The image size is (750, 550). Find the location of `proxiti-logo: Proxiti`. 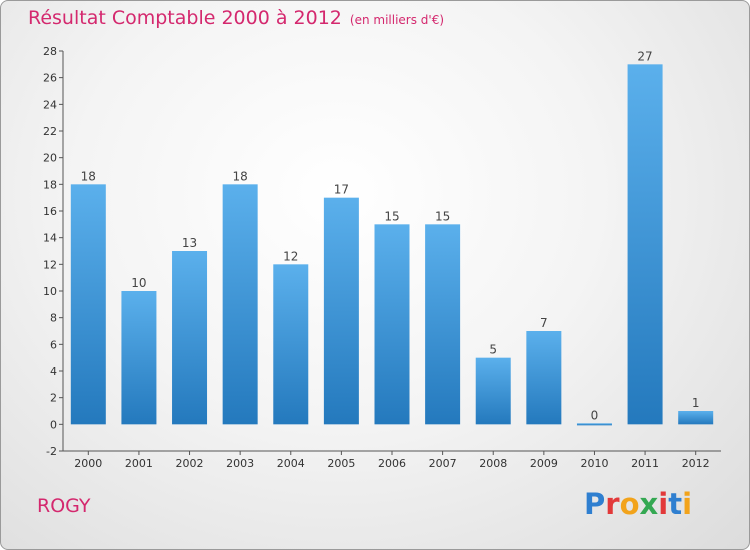

proxiti-logo: Proxiti is located at coordinates (638, 504).